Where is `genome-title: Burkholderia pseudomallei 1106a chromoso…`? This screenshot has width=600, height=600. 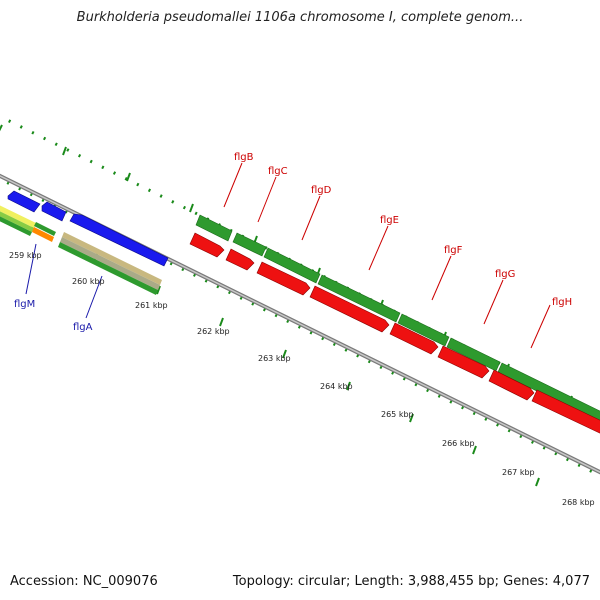 genome-title: Burkholderia pseudomallei 1106a chromoso… is located at coordinates (300, 17).